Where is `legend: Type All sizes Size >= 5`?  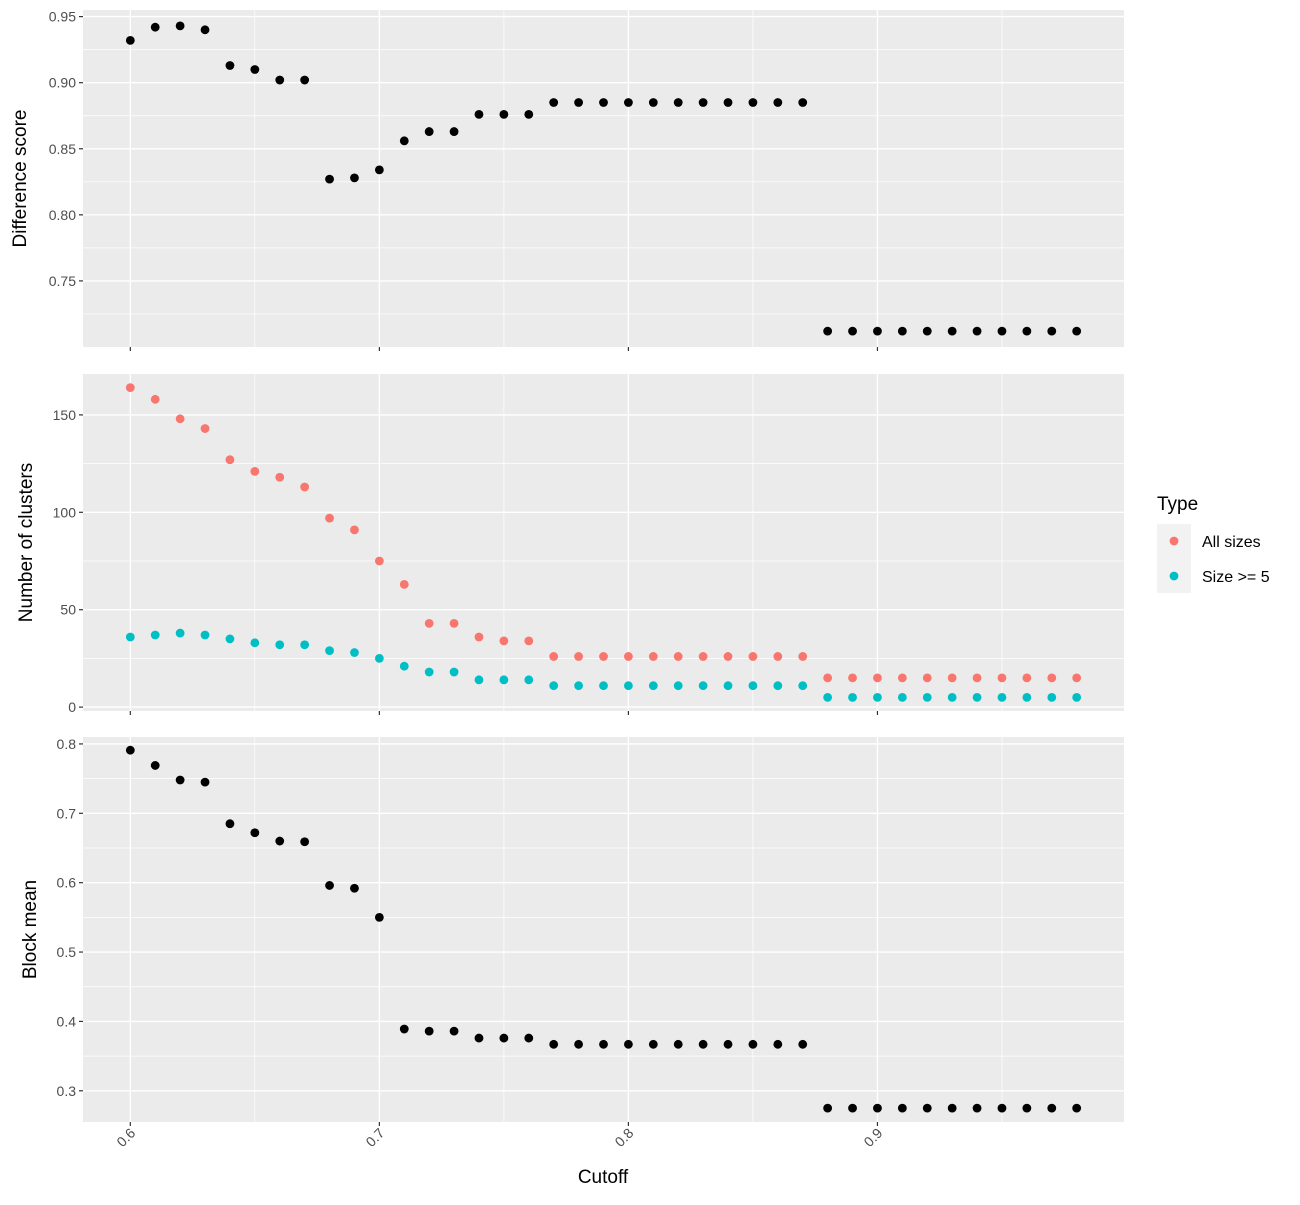 legend: Type All sizes Size >= 5 is located at coordinates (1213, 543).